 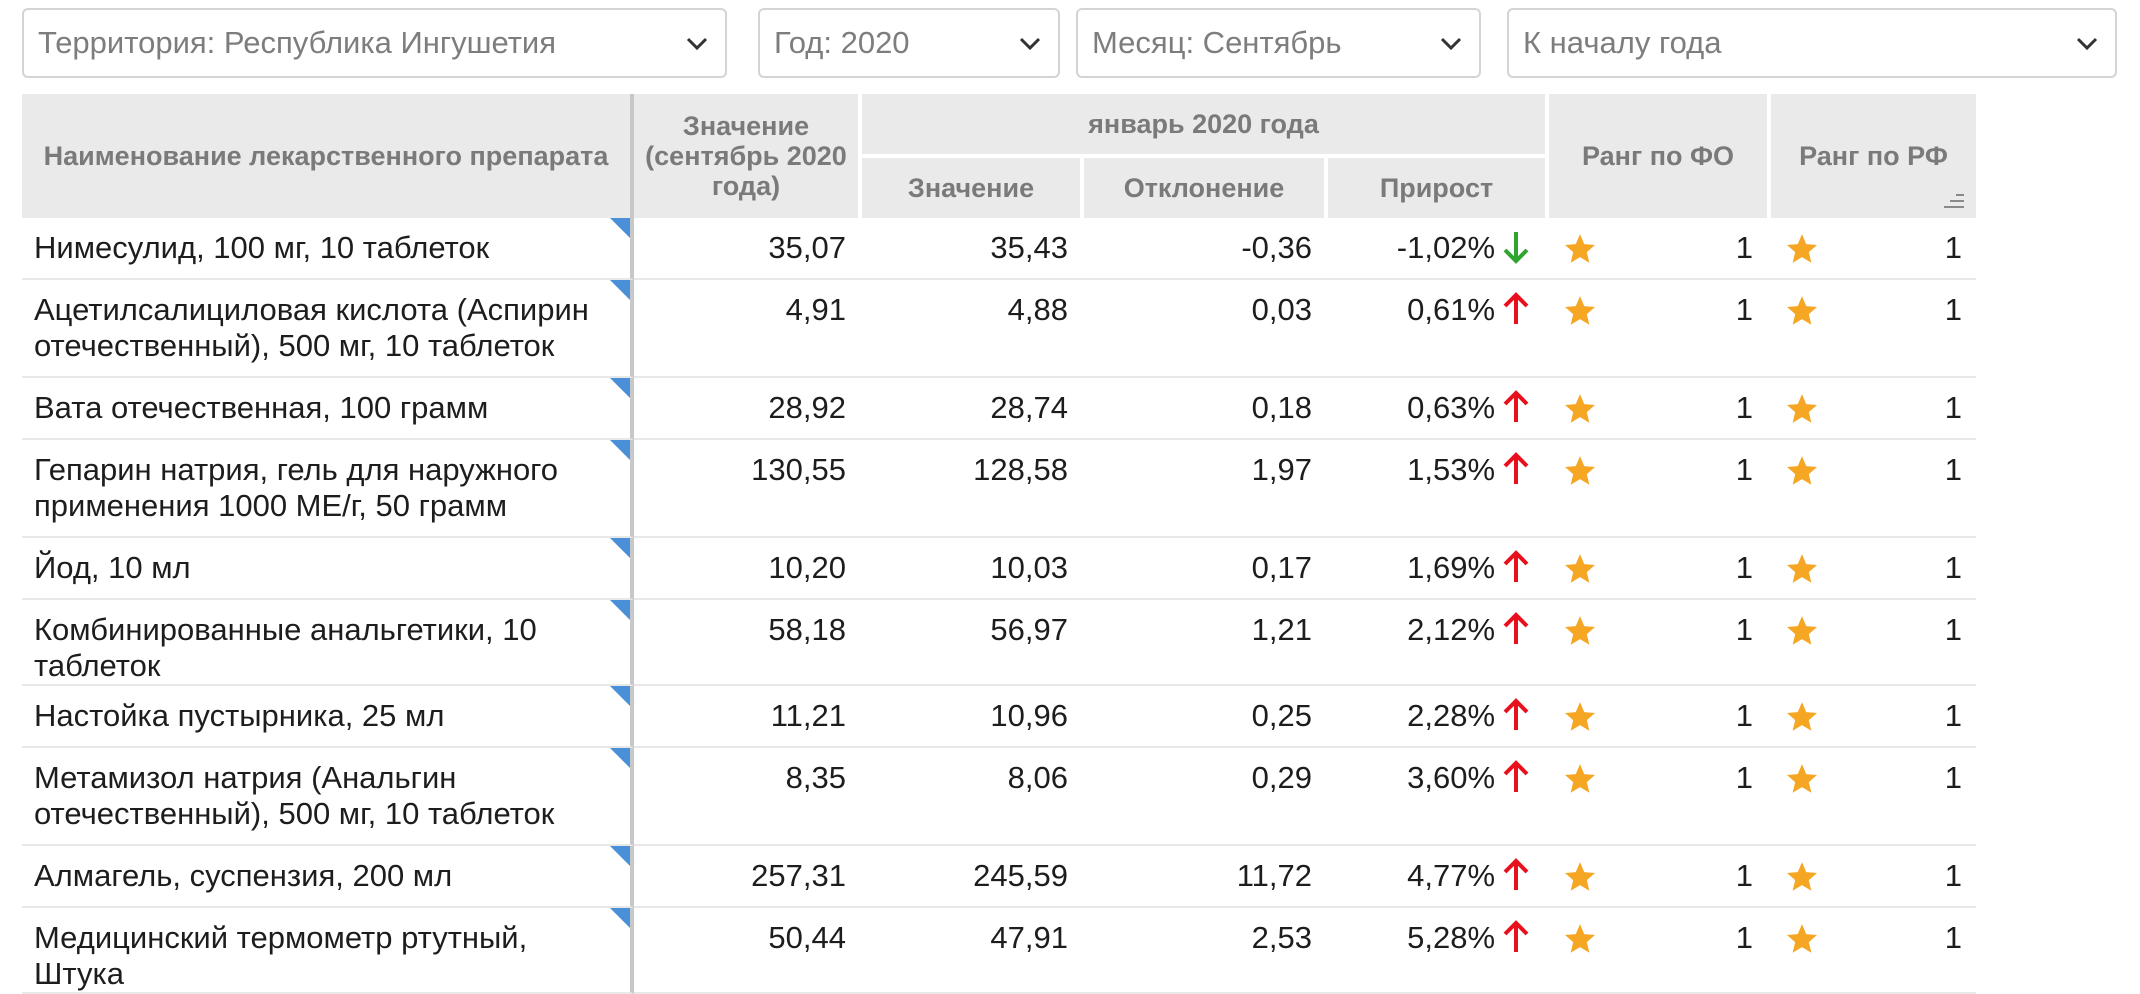 I want to click on cell-value-current: 11,21, so click(x=746, y=717).